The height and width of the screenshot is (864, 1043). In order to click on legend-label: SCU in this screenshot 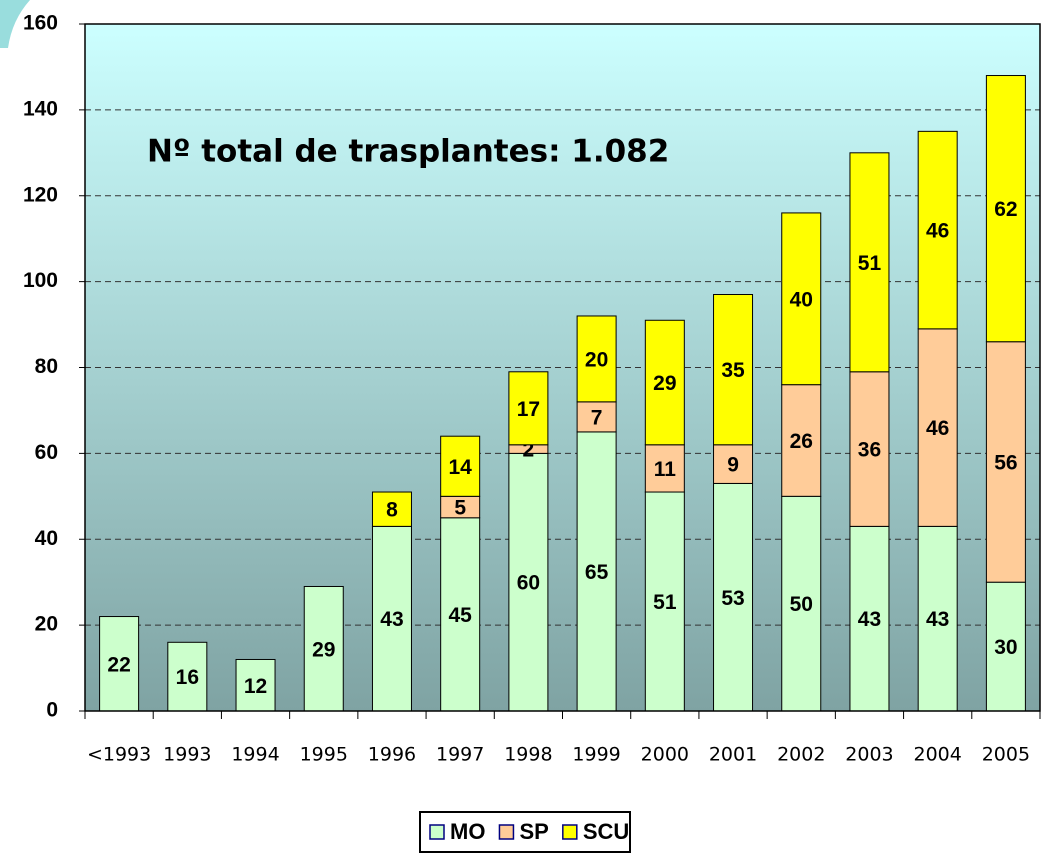, I will do `click(606, 831)`.